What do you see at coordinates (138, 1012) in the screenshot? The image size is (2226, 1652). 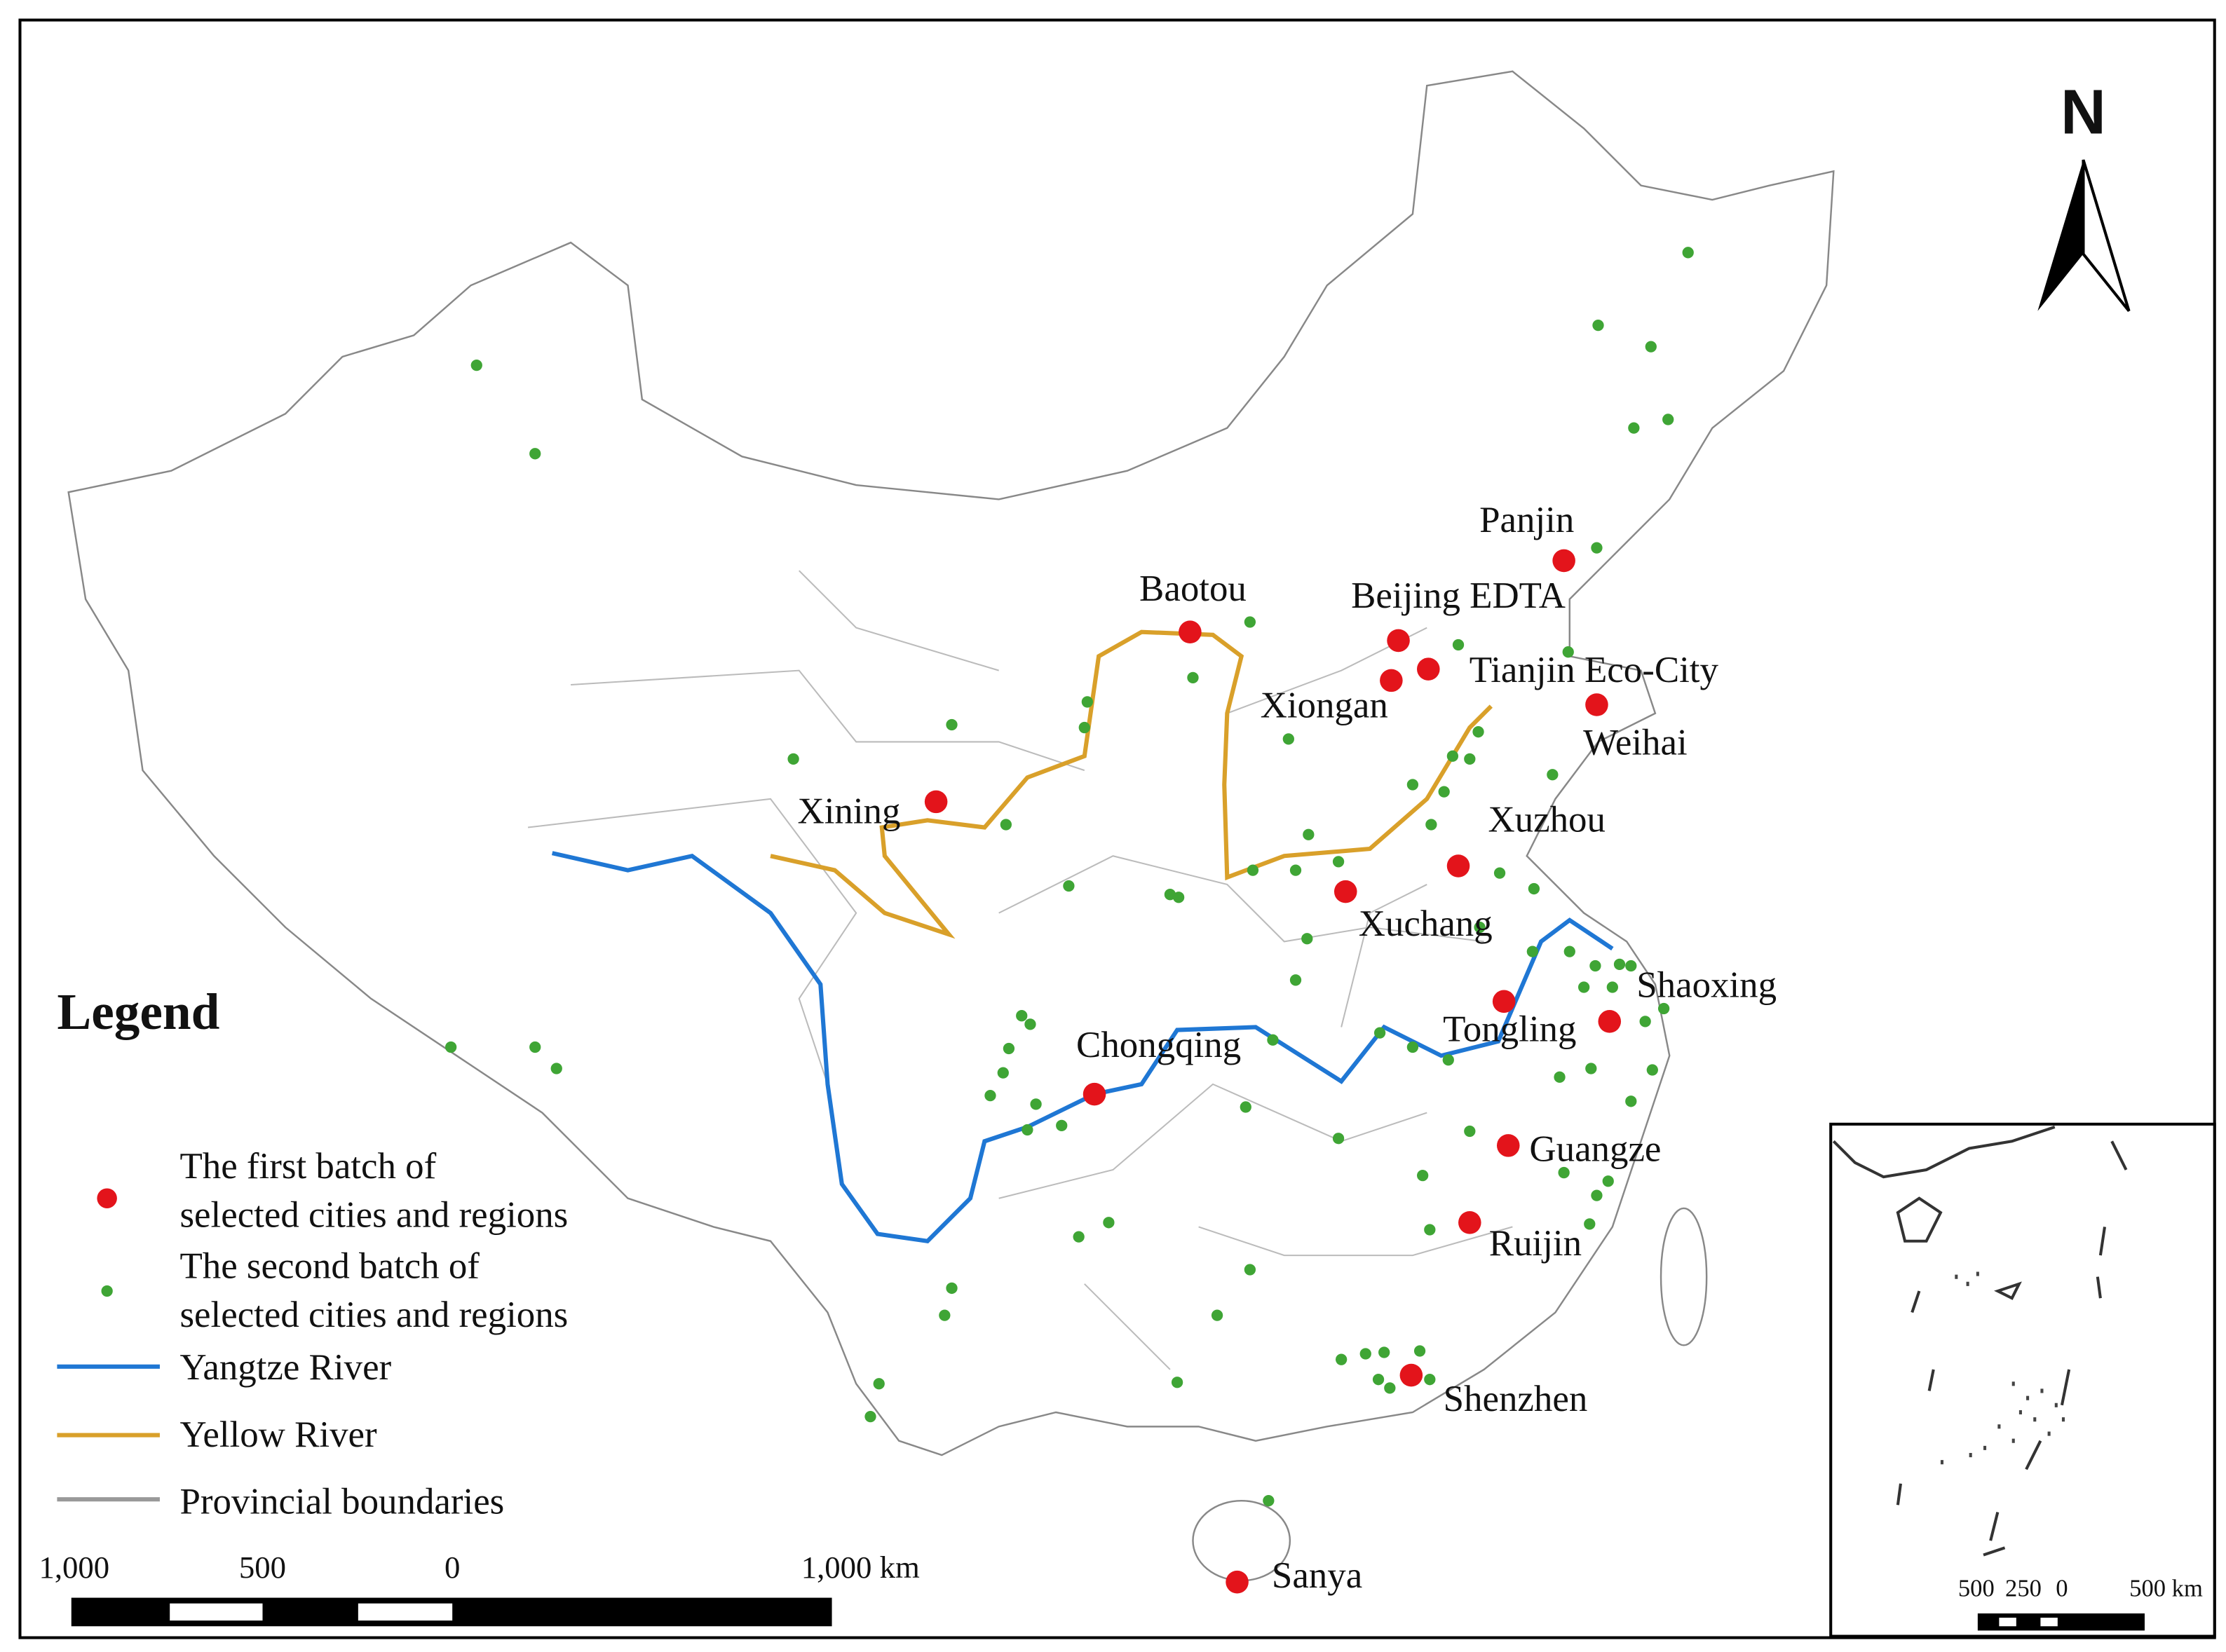 I see `legend-title: Legend` at bounding box center [138, 1012].